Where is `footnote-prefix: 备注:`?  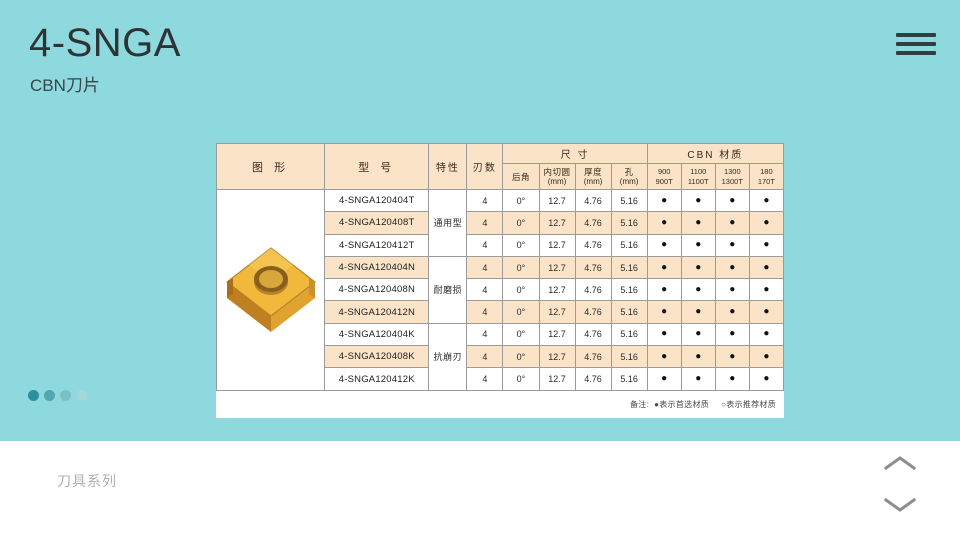 footnote-prefix: 备注: is located at coordinates (640, 405).